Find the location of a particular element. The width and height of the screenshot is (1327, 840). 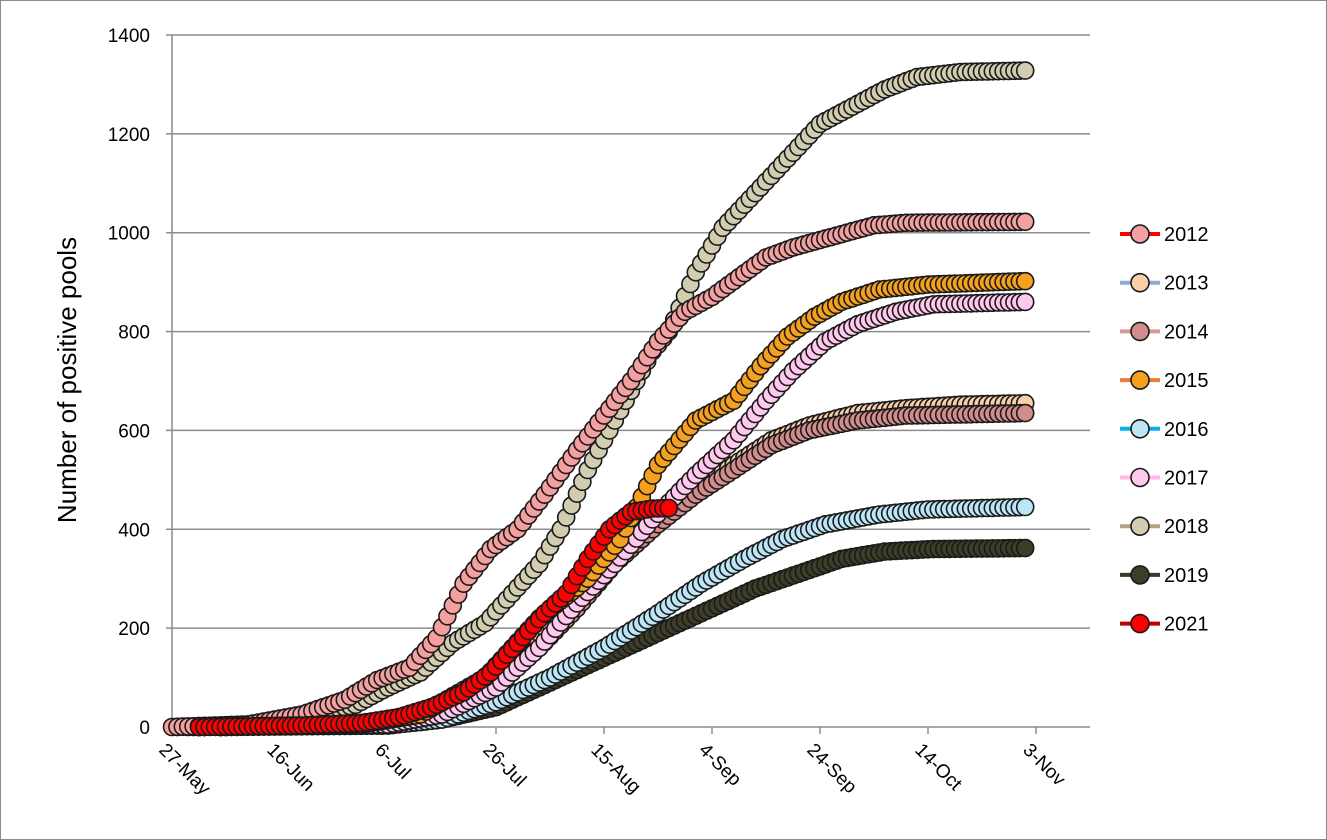

series-point-2021 is located at coordinates (669, 508).